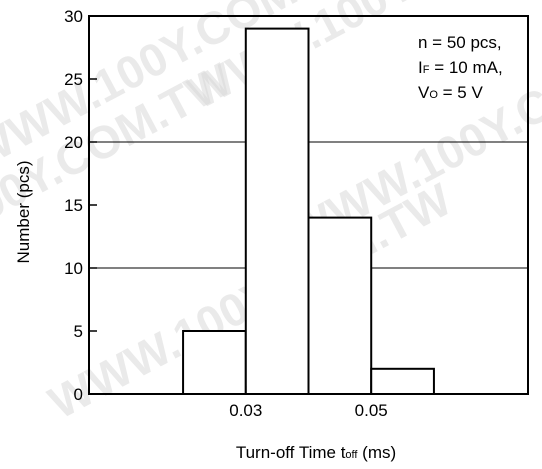  I want to click on y-tick-label: 15, so click(73, 205).